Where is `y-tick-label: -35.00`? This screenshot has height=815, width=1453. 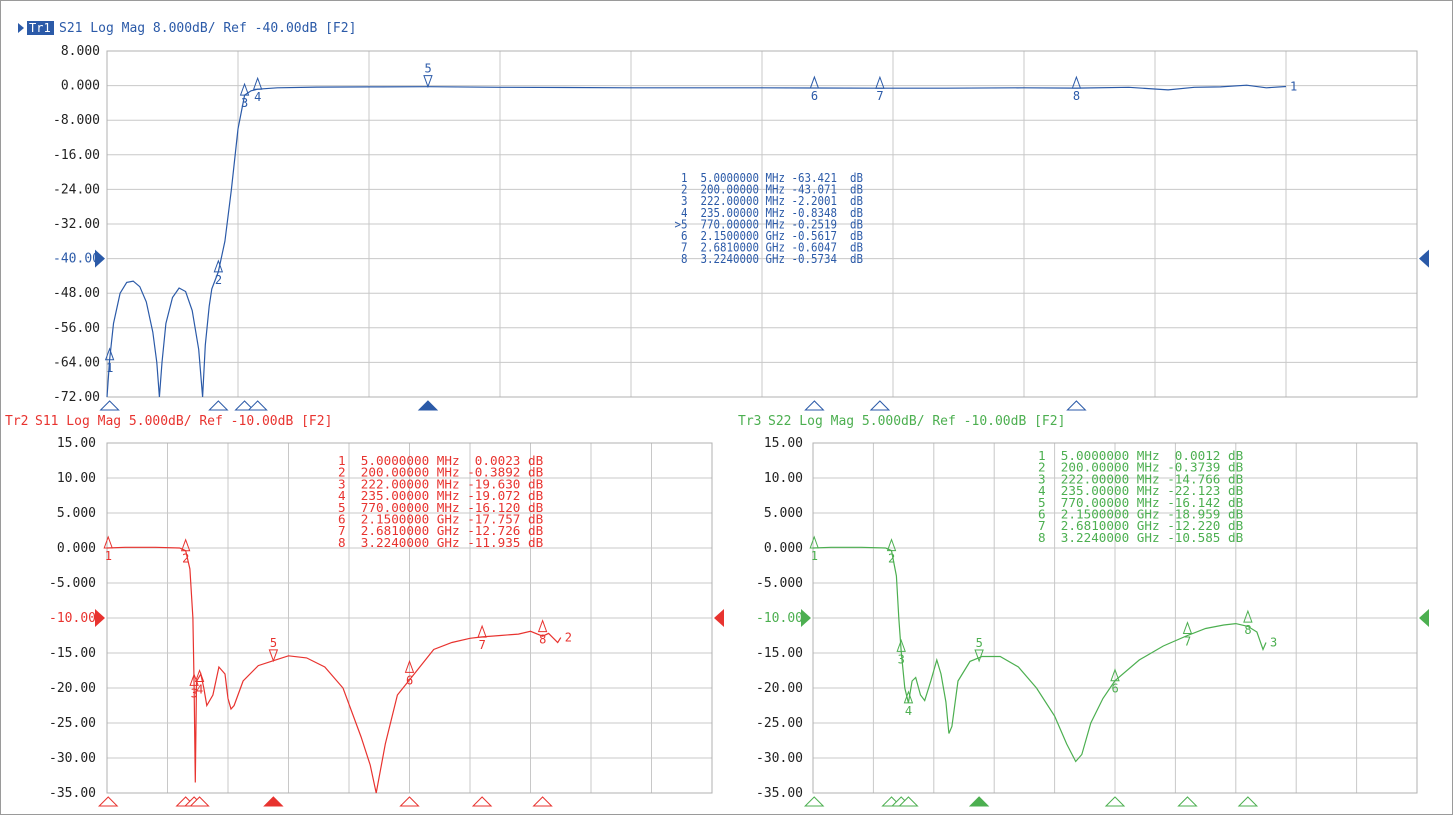 y-tick-label: -35.00 is located at coordinates (72, 793).